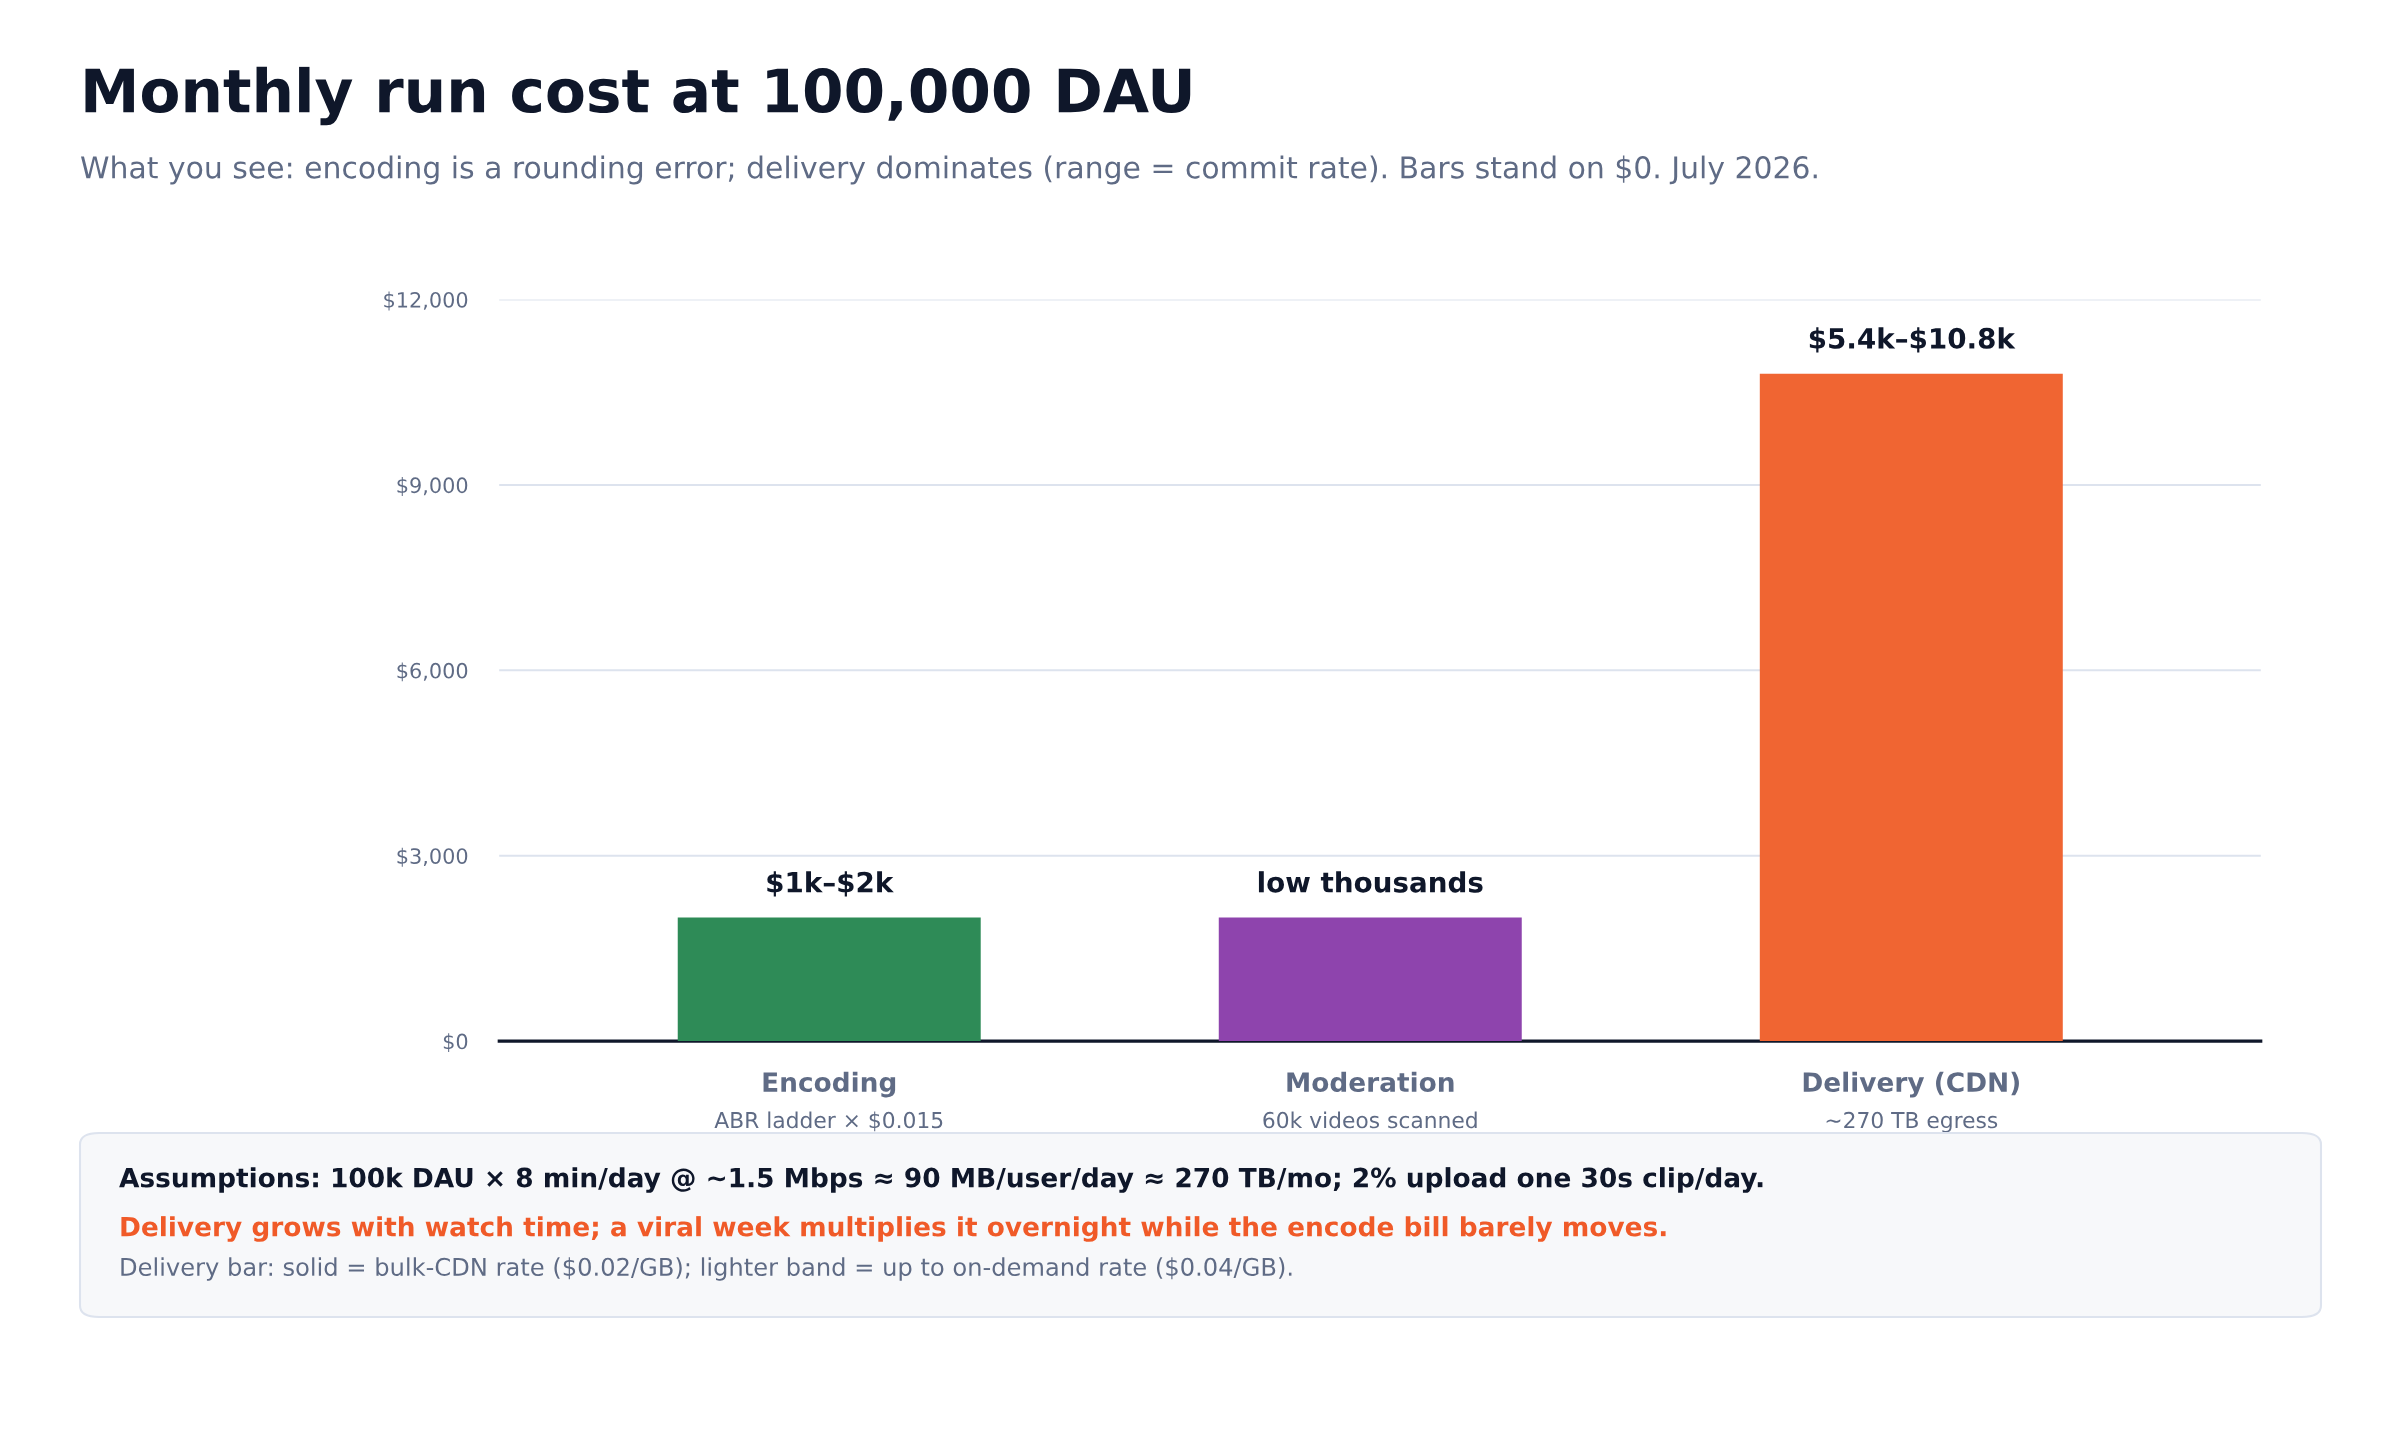 This screenshot has width=2400, height=1440. I want to click on y-tick-label: $6,000, so click(432, 672).